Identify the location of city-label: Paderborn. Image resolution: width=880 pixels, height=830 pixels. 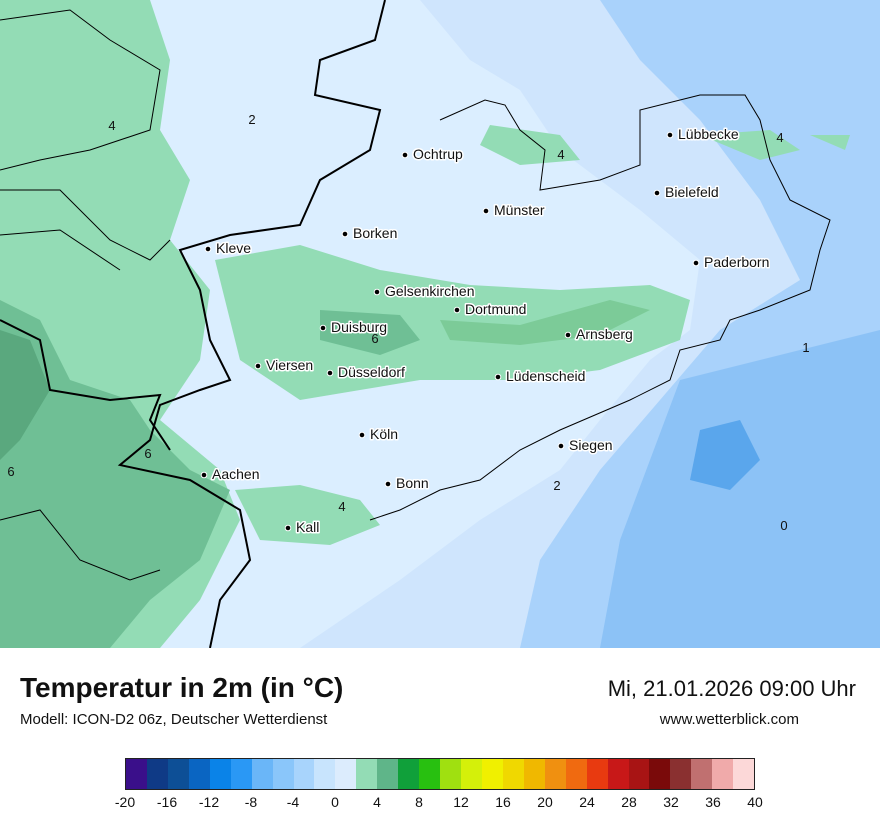
(736, 262).